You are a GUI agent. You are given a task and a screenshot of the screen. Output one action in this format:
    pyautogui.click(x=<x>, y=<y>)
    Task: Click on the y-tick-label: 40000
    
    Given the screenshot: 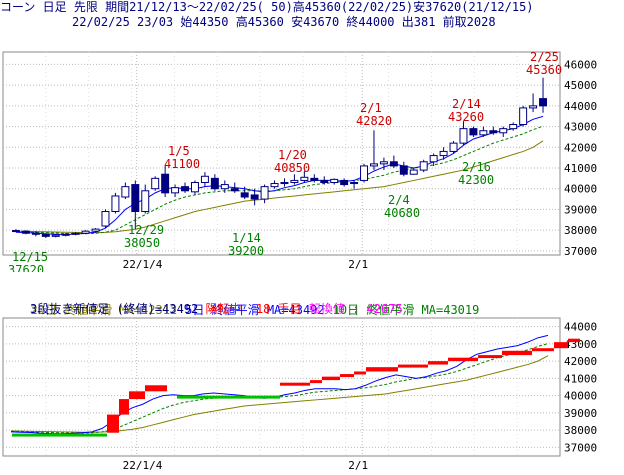 What is the action you would take?
    pyautogui.click(x=580, y=189)
    